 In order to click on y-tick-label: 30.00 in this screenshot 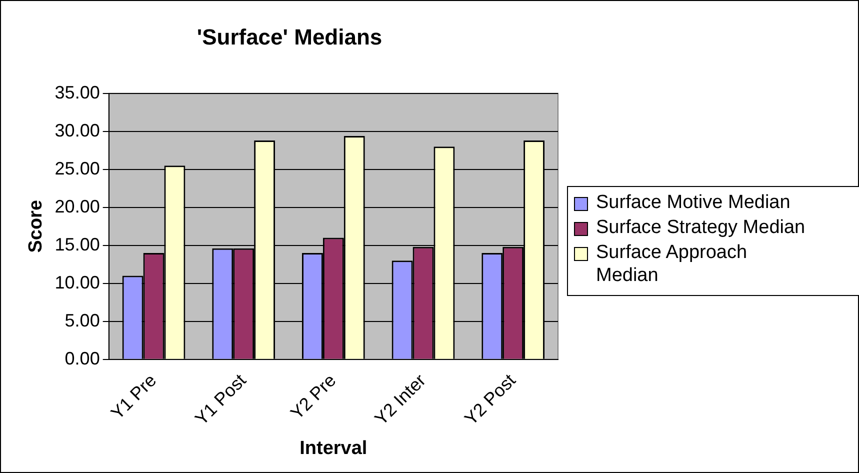, I will do `click(77, 130)`.